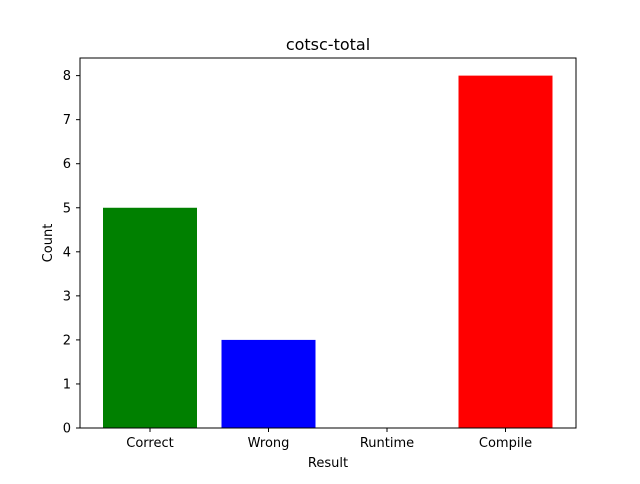  Describe the element at coordinates (505, 443) in the screenshot. I see `x-tick-label: Compile` at that location.